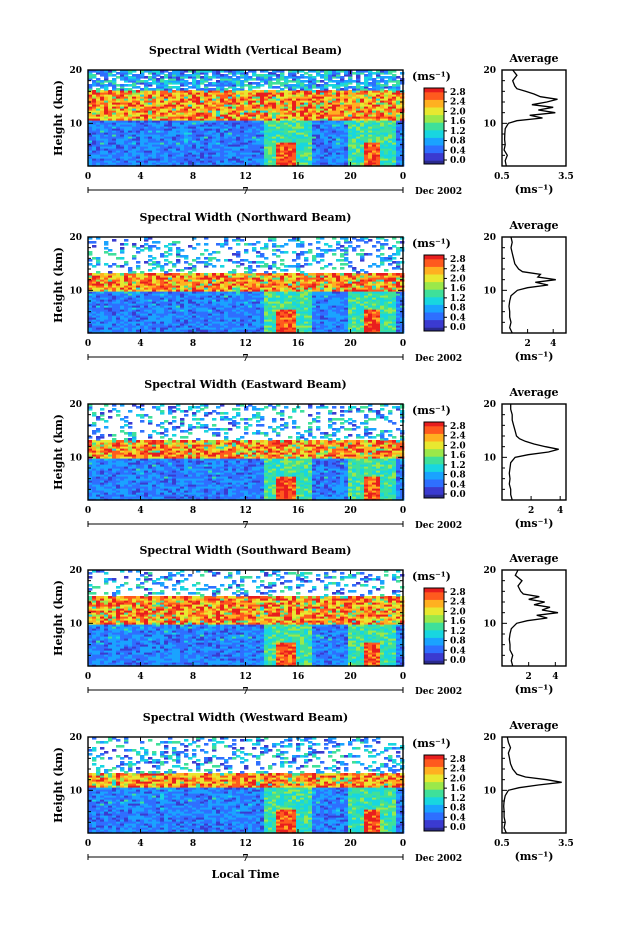 The image size is (621, 929). I want to click on avg-x-tick-label: 3.5, so click(566, 177).